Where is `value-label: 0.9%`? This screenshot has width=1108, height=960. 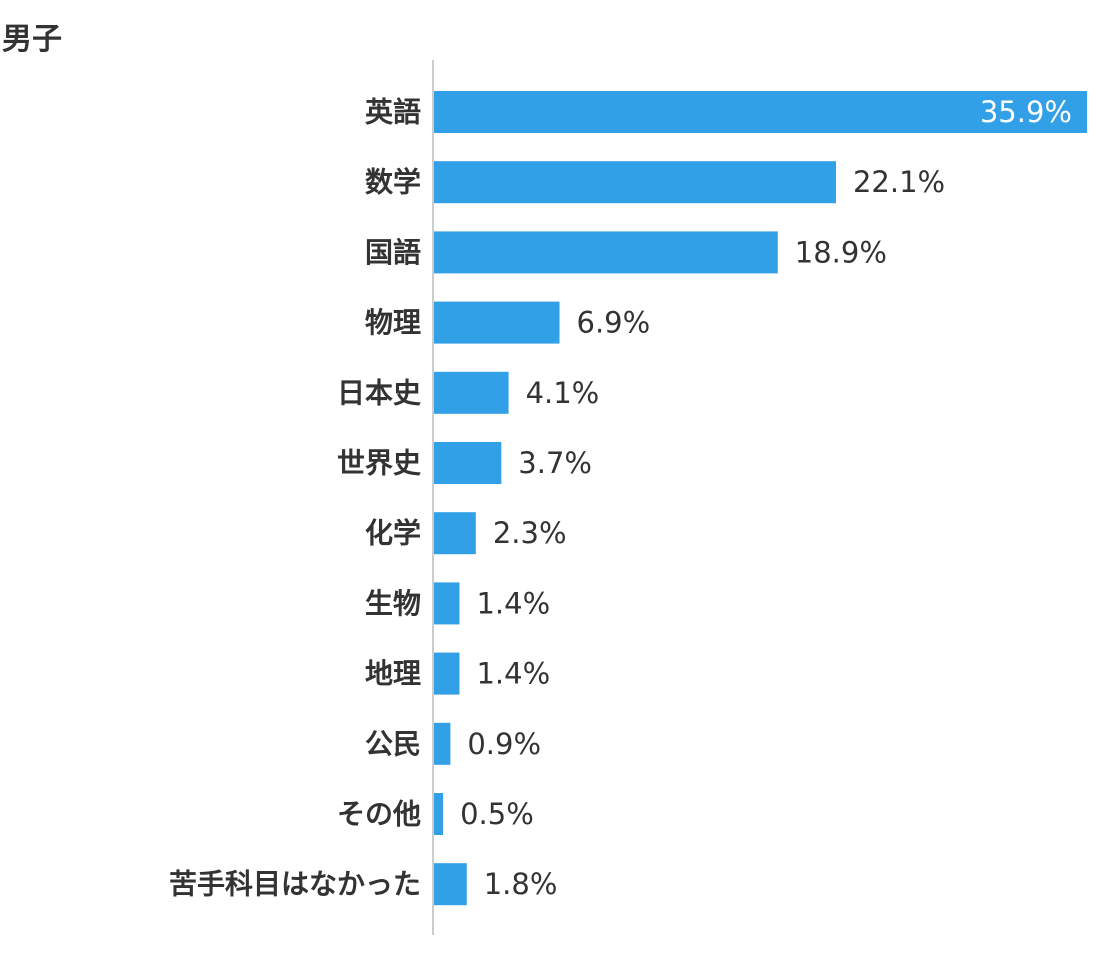
value-label: 0.9% is located at coordinates (504, 744).